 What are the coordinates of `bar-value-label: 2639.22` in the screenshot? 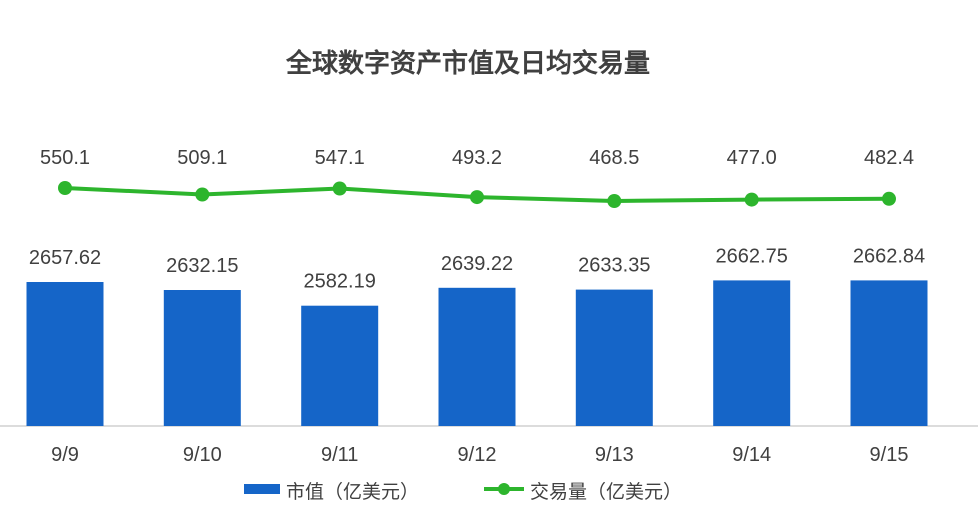 It's located at (477, 264).